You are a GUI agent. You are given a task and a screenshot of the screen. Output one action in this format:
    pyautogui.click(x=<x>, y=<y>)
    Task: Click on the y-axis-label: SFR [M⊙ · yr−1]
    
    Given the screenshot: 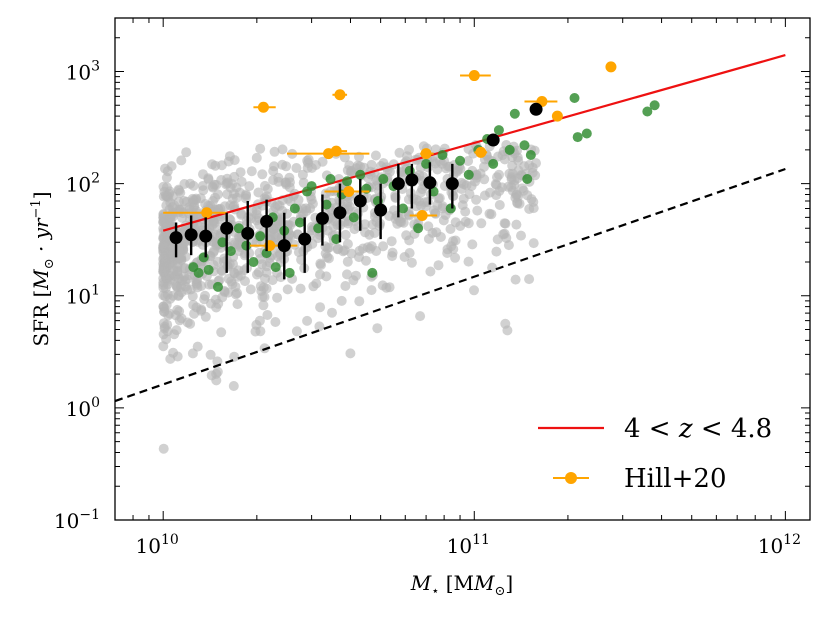 What is the action you would take?
    pyautogui.click(x=43, y=268)
    